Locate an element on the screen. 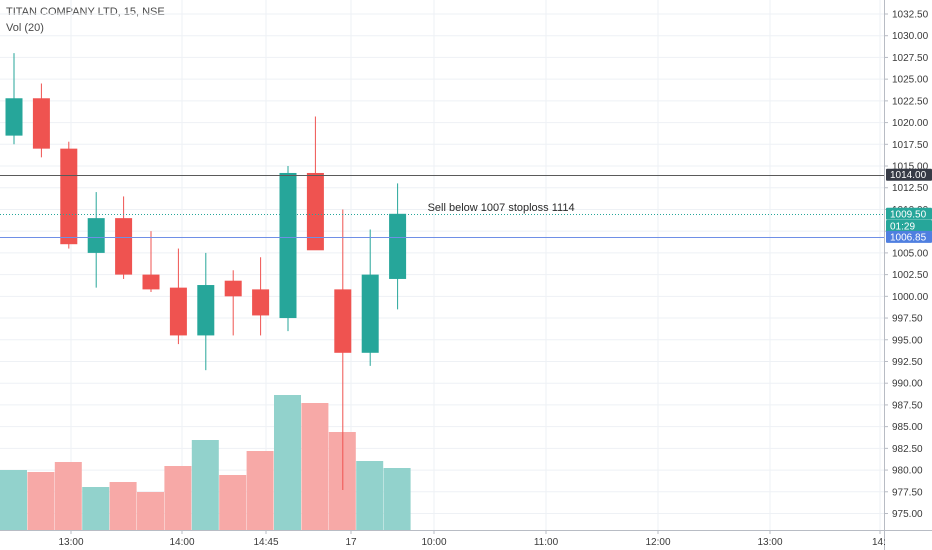 This screenshot has width=932, height=550. price-tick-label: 1030.00 is located at coordinates (910, 36).